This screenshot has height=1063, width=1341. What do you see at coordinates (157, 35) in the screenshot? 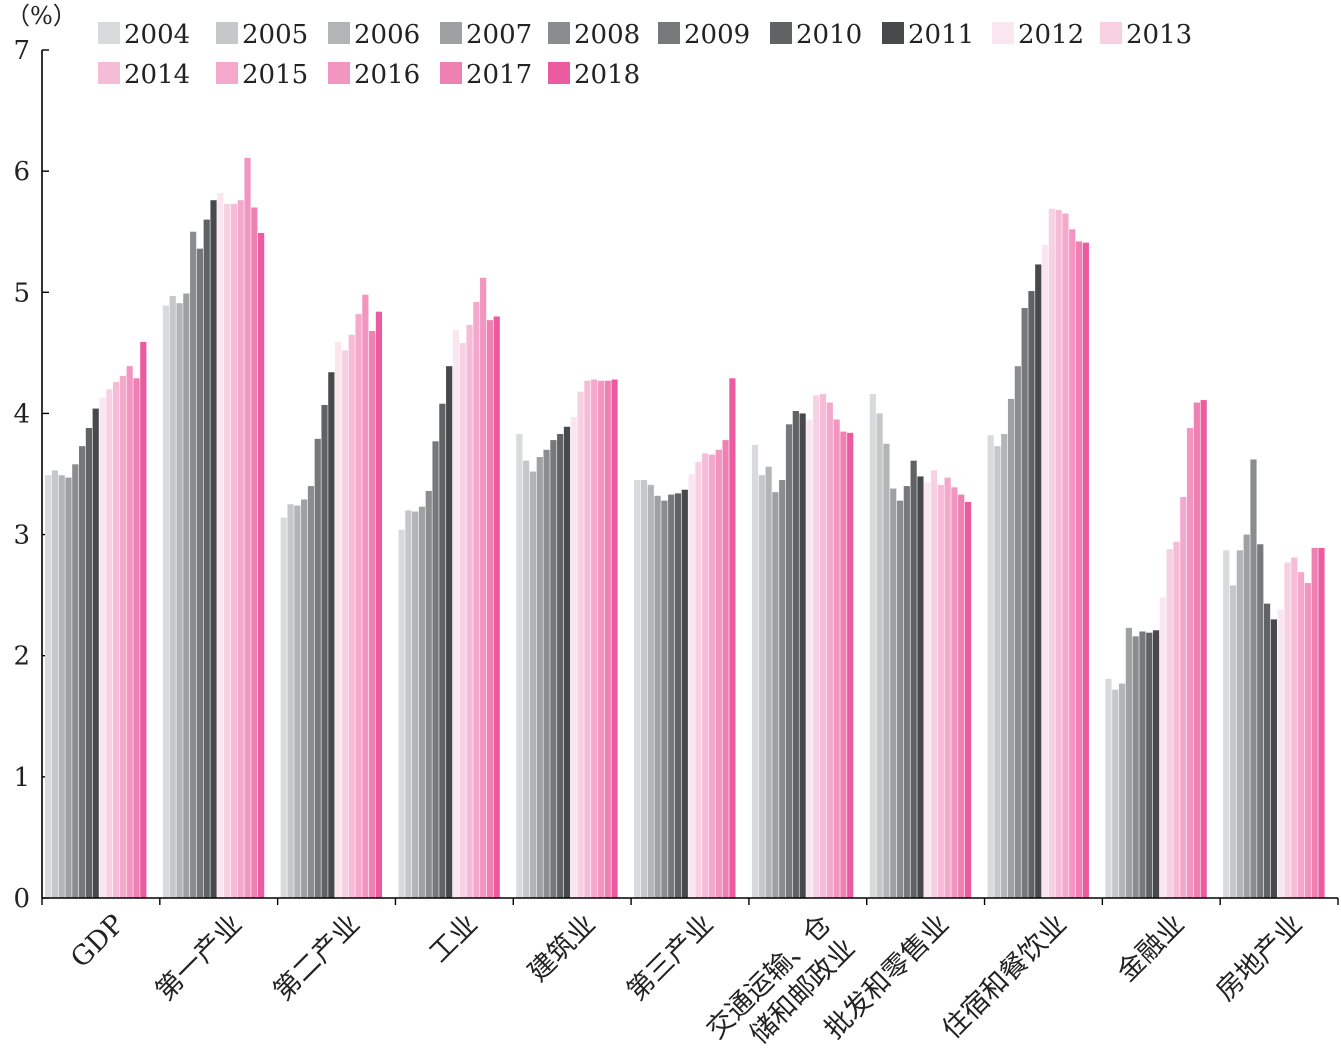
I see `legend-label: 2004` at bounding box center [157, 35].